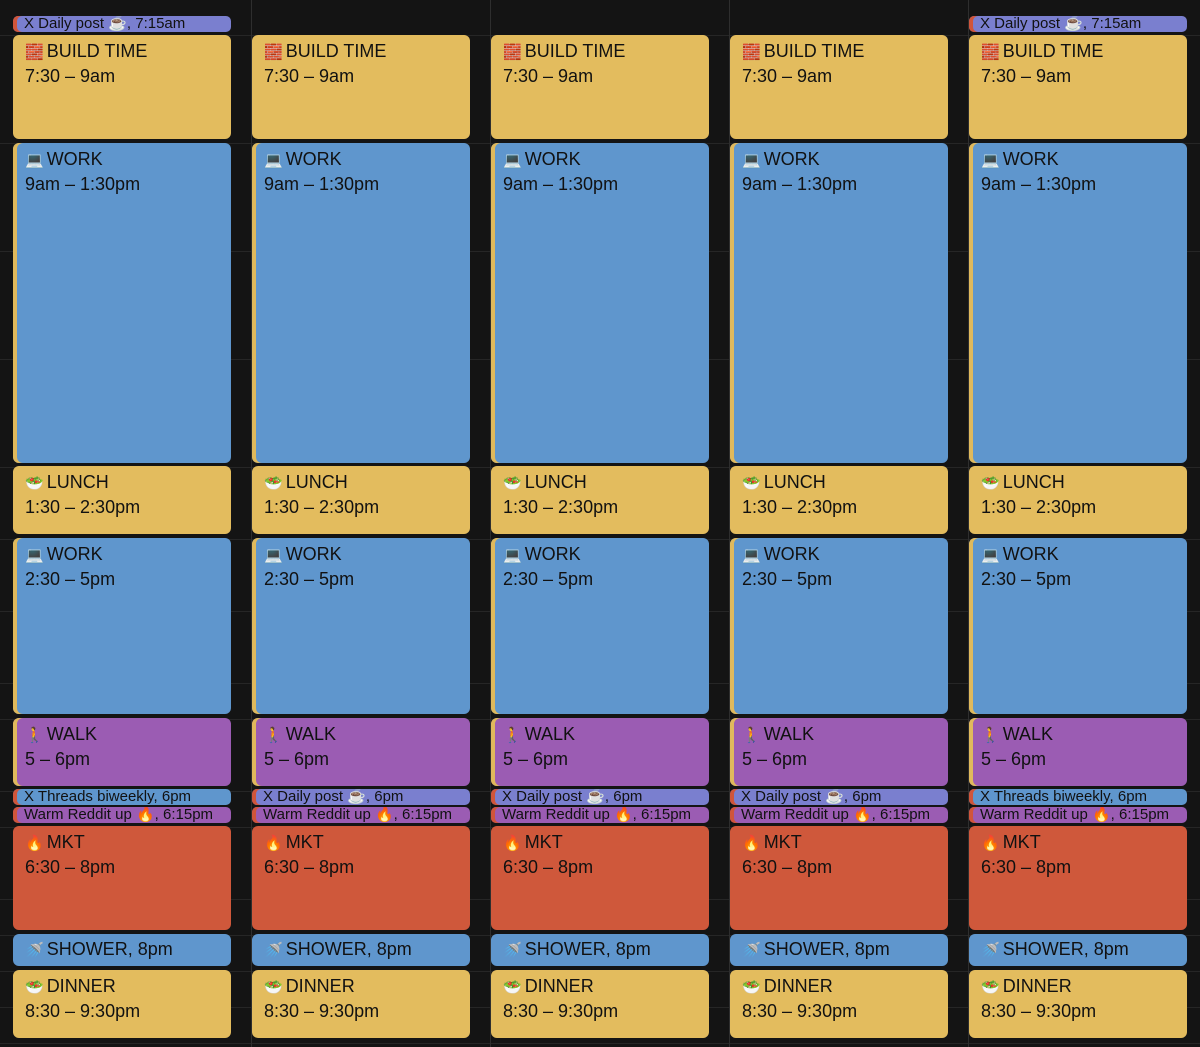 The image size is (1200, 1047). I want to click on event-title: WORK, so click(74, 554).